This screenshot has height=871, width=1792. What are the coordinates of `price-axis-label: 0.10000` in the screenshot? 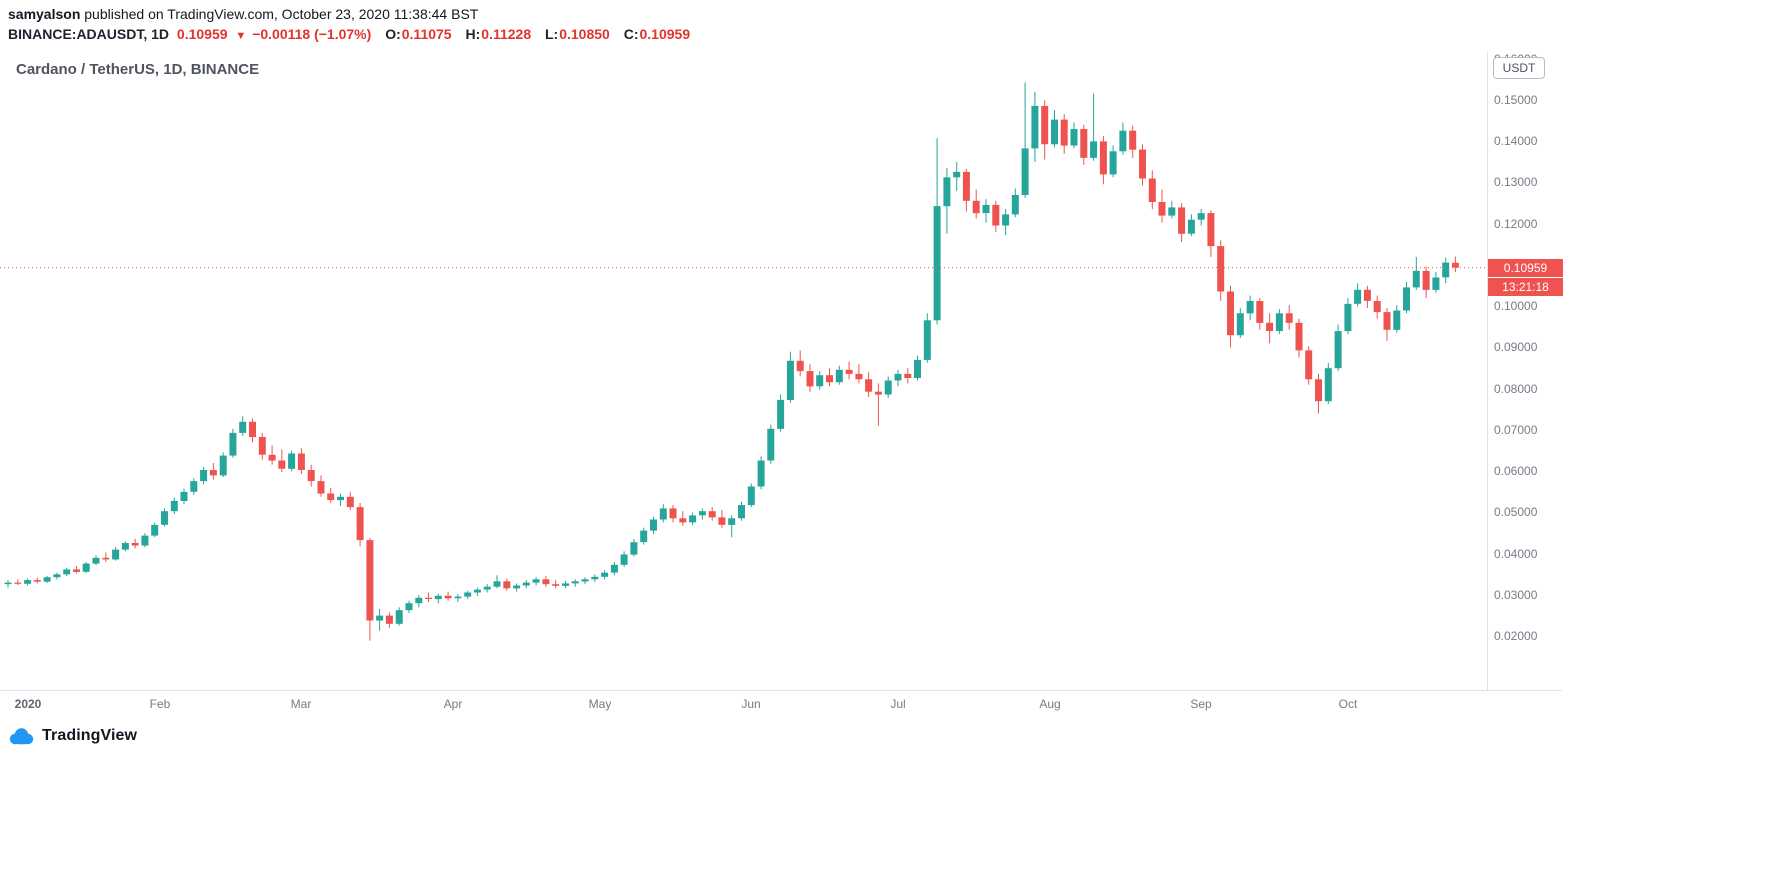 It's located at (1516, 306).